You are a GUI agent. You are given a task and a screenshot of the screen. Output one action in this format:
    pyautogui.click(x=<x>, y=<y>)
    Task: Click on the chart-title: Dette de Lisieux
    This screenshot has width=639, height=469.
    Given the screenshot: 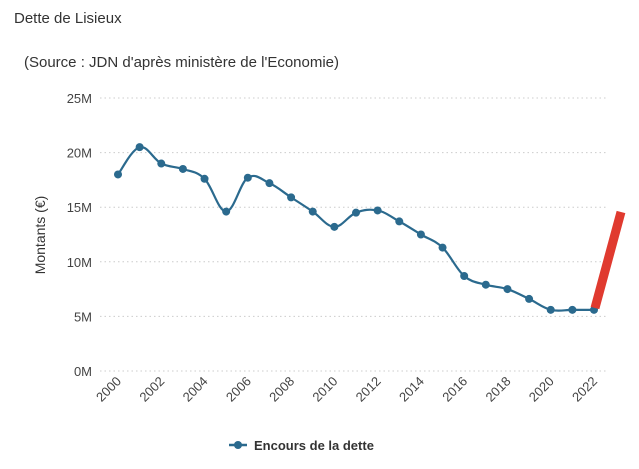 What is the action you would take?
    pyautogui.click(x=68, y=18)
    